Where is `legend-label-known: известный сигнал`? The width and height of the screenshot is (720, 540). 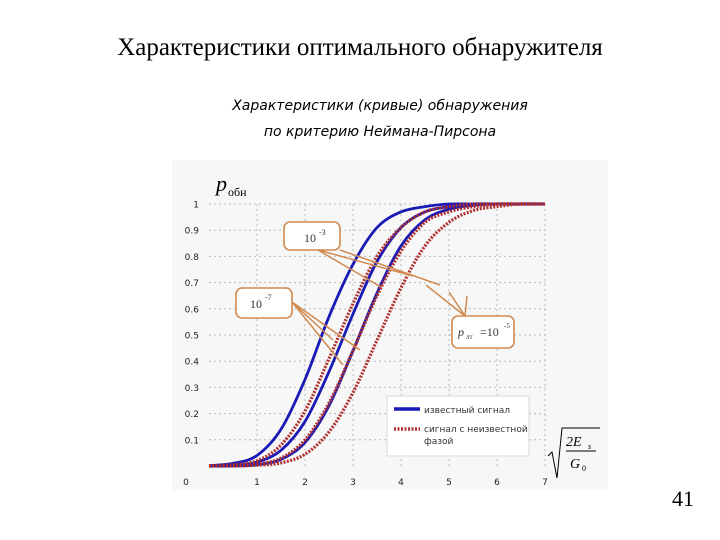
legend-label-known: известный сигнал is located at coordinates (467, 411).